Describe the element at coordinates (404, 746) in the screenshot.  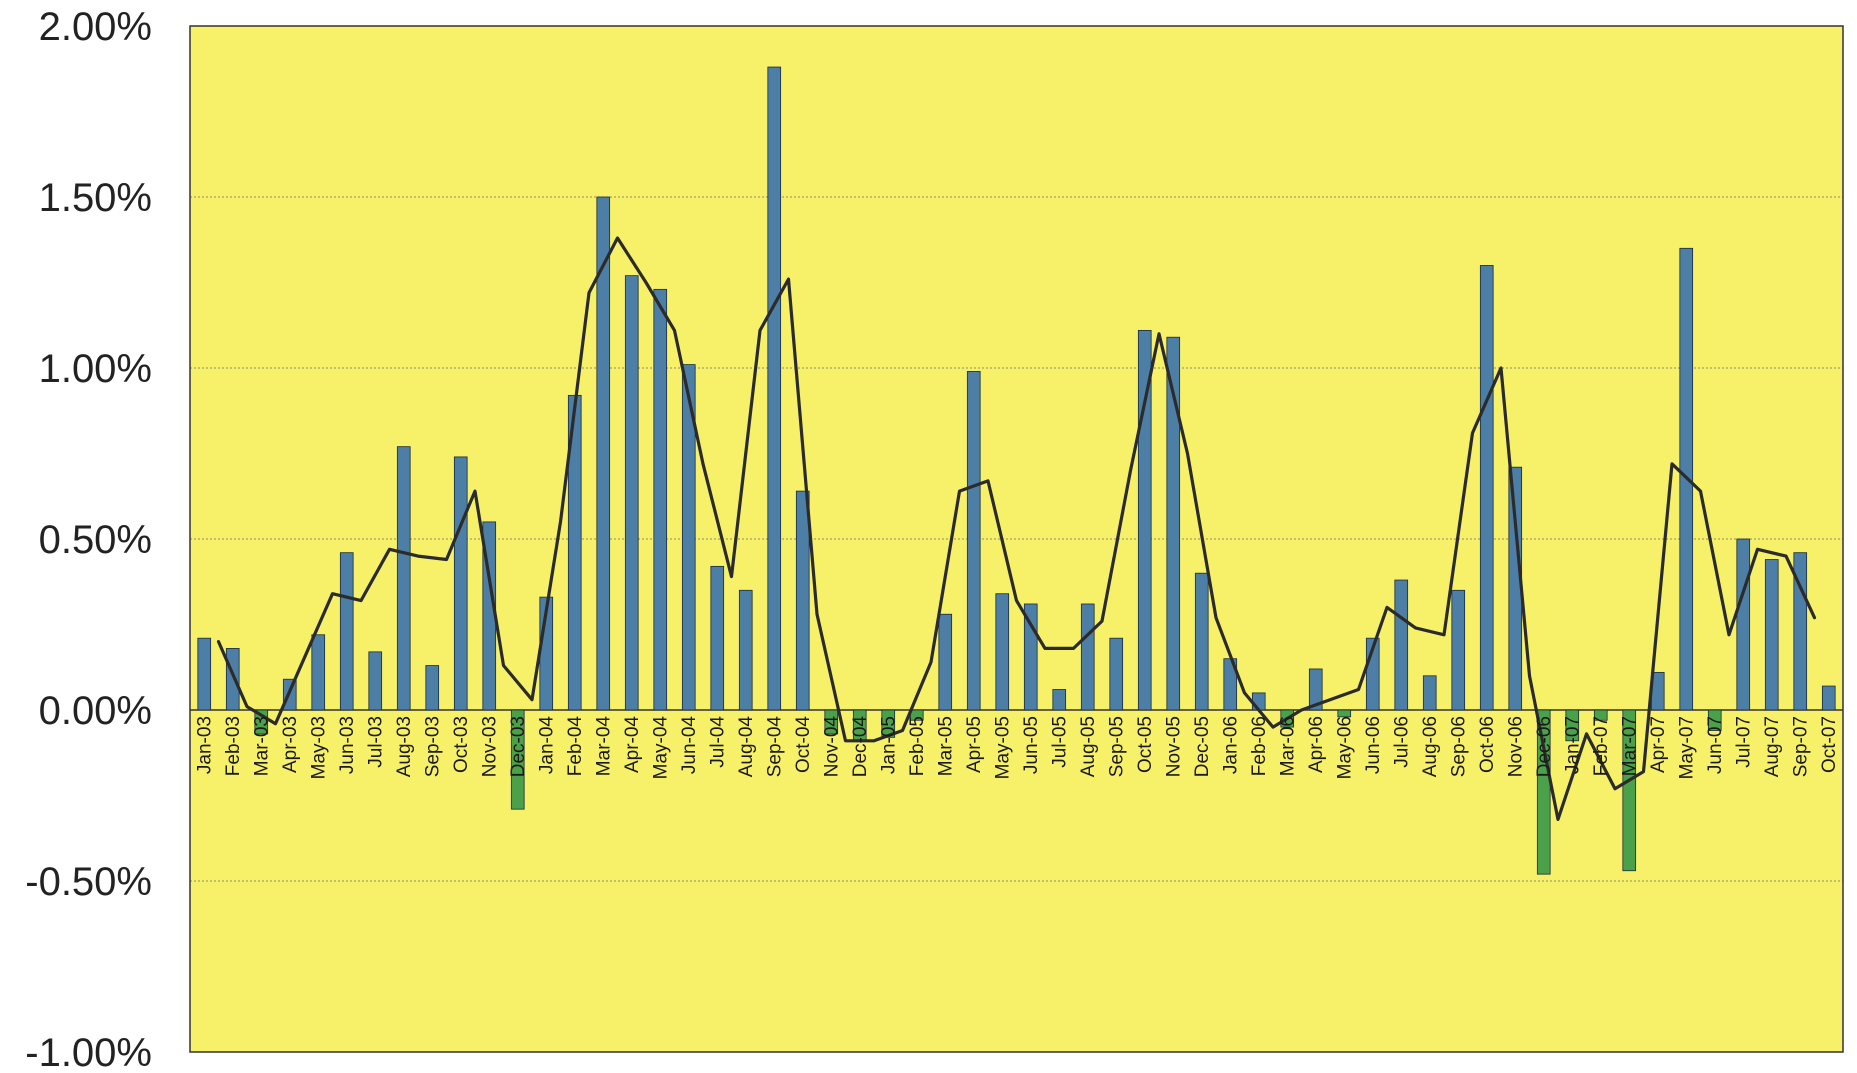
I see `x-tick-label: Aug-03` at that location.